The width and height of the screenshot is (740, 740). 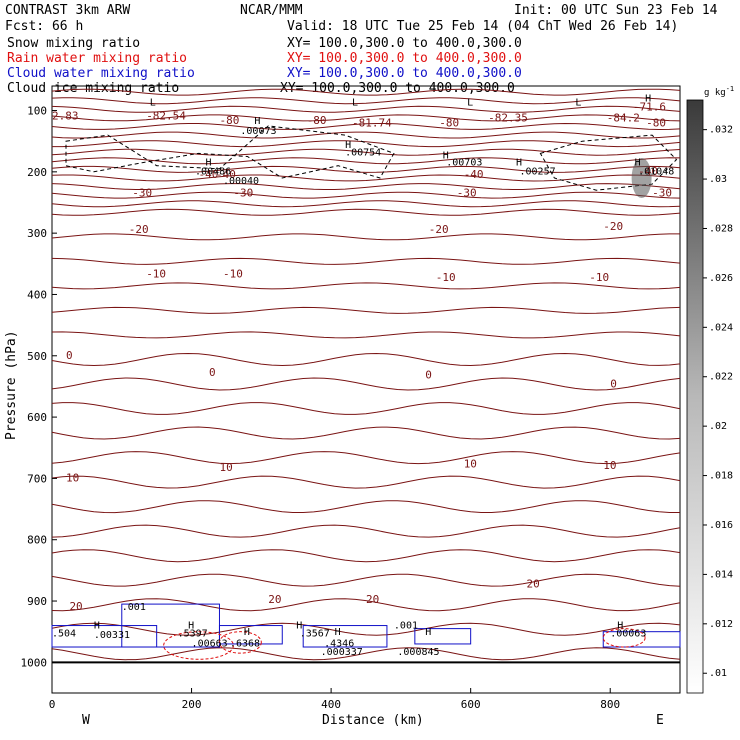 I want to click on y-tick-label: 700, so click(x=37, y=478).